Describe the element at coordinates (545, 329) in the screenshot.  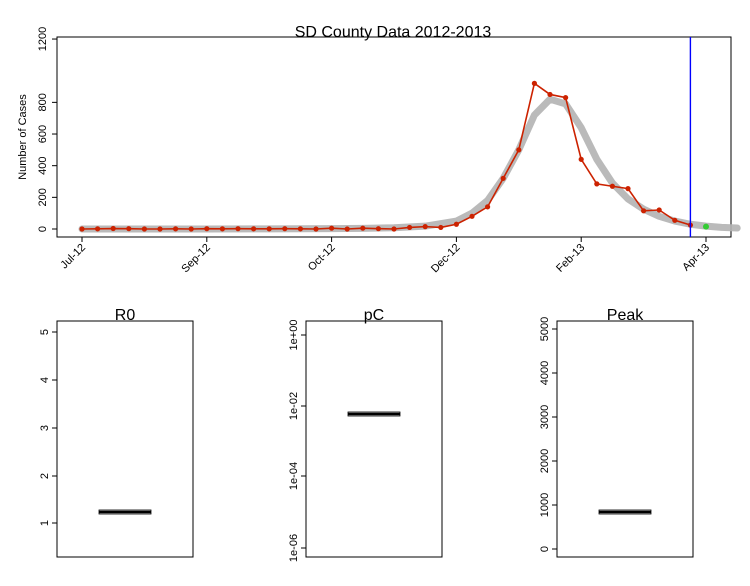
I see `y-tick-label: 5000` at that location.